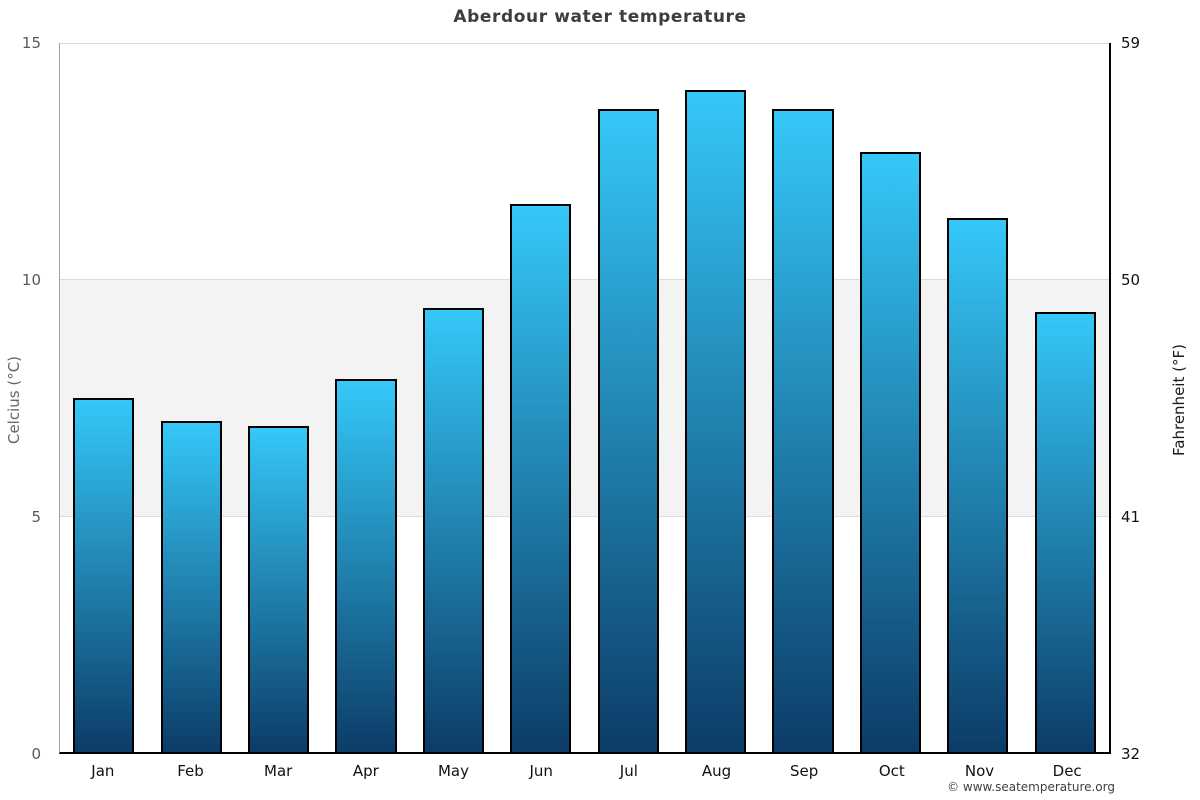 The image size is (1200, 800). What do you see at coordinates (1131, 517) in the screenshot?
I see `right-tick-41: 41` at bounding box center [1131, 517].